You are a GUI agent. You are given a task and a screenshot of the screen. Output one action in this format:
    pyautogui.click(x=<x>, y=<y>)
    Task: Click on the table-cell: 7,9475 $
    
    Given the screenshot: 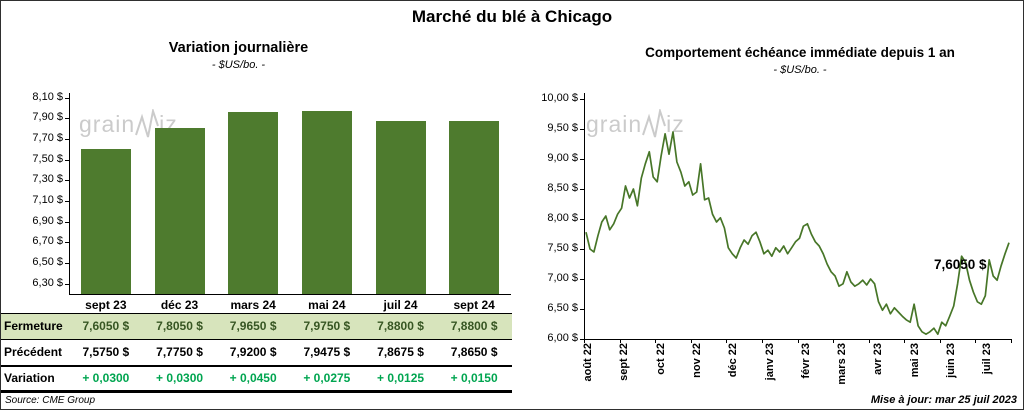 What is the action you would take?
    pyautogui.click(x=327, y=352)
    